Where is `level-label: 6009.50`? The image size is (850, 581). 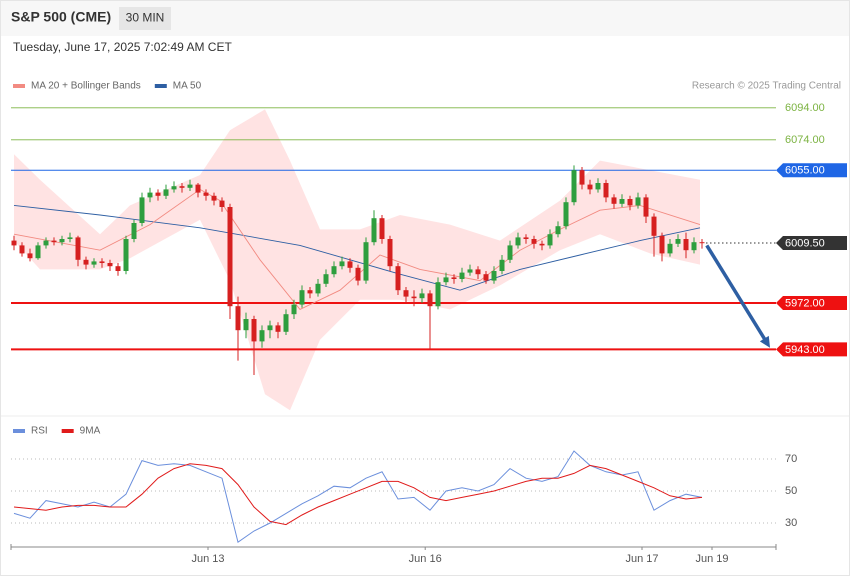
level-label: 6009.50 is located at coordinates (805, 243).